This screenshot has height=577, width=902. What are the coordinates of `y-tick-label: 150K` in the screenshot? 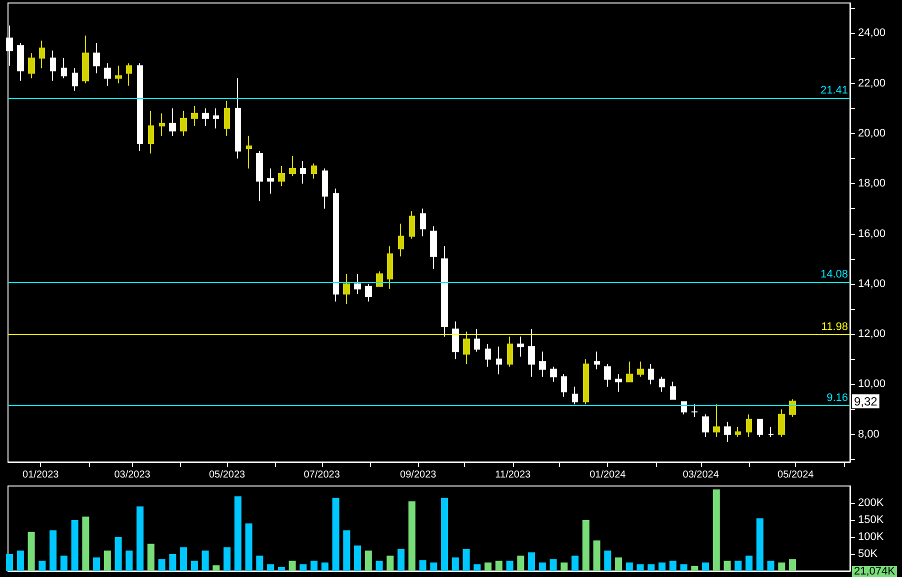 It's located at (871, 520).